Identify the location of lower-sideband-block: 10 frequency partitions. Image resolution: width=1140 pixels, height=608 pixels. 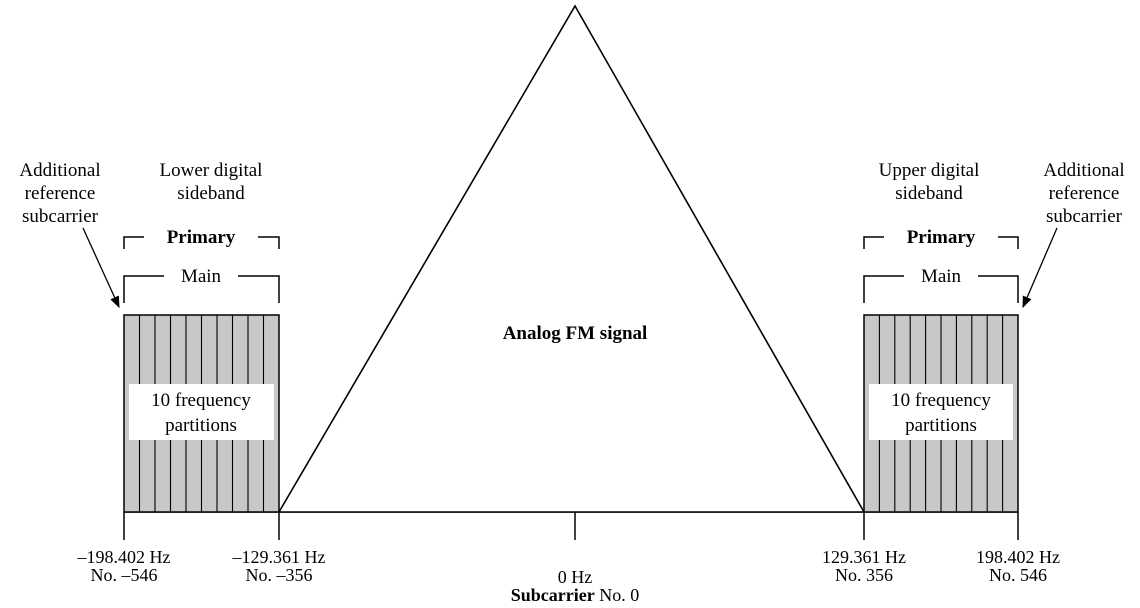
(201, 413).